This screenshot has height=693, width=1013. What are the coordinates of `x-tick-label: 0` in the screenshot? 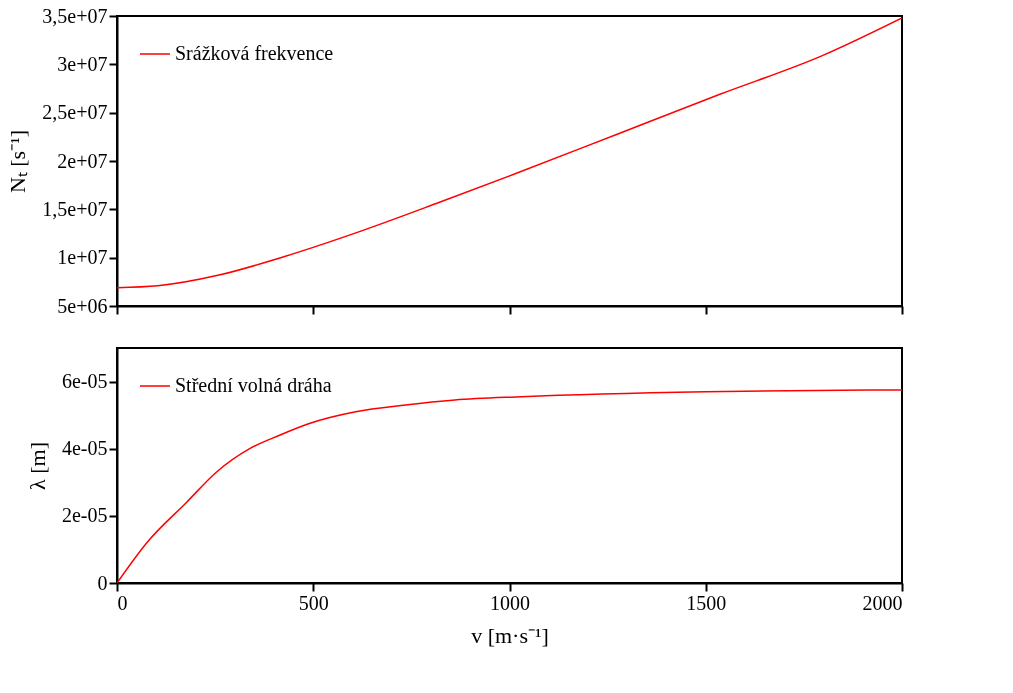 It's located at (122, 602).